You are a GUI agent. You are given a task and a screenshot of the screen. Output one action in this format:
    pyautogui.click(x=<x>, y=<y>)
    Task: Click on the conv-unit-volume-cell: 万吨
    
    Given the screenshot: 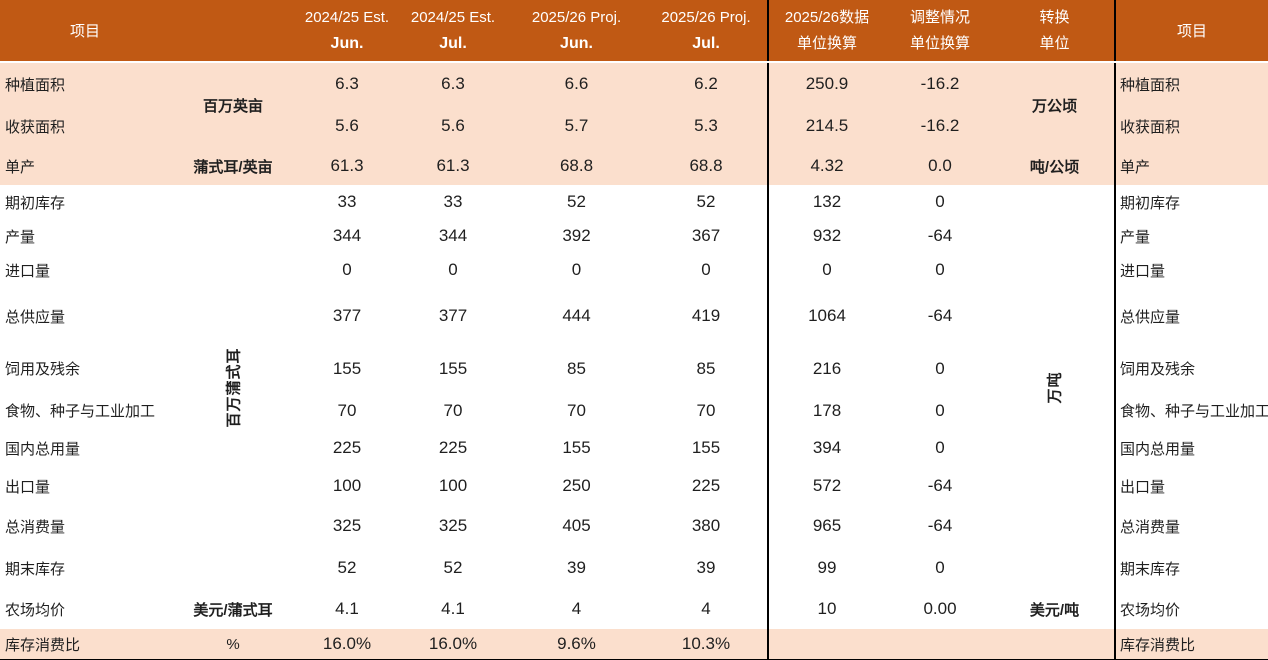 What is the action you would take?
    pyautogui.click(x=1055, y=387)
    